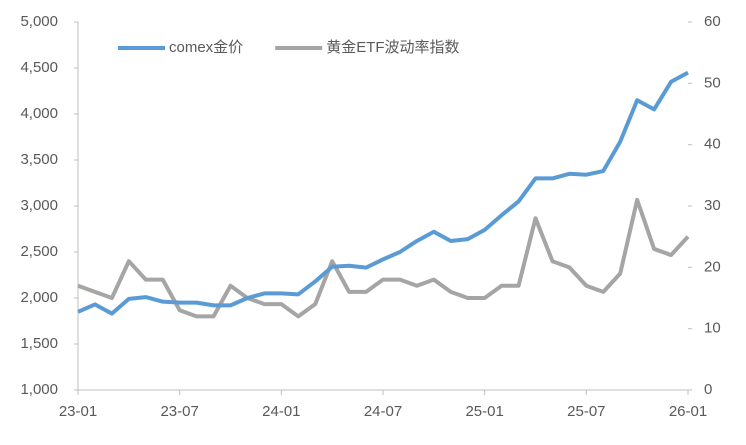  Describe the element at coordinates (586, 411) in the screenshot. I see `x-tick-label: 25-07` at that location.